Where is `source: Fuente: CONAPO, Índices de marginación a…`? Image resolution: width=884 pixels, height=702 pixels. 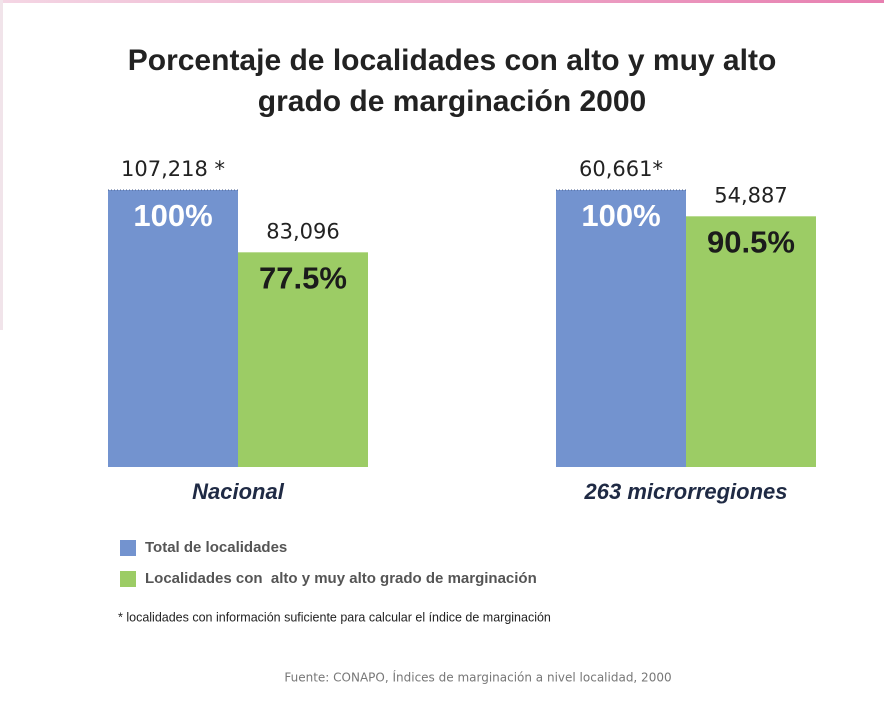
source: Fuente: CONAPO, Índices de marginación a… is located at coordinates (477, 677).